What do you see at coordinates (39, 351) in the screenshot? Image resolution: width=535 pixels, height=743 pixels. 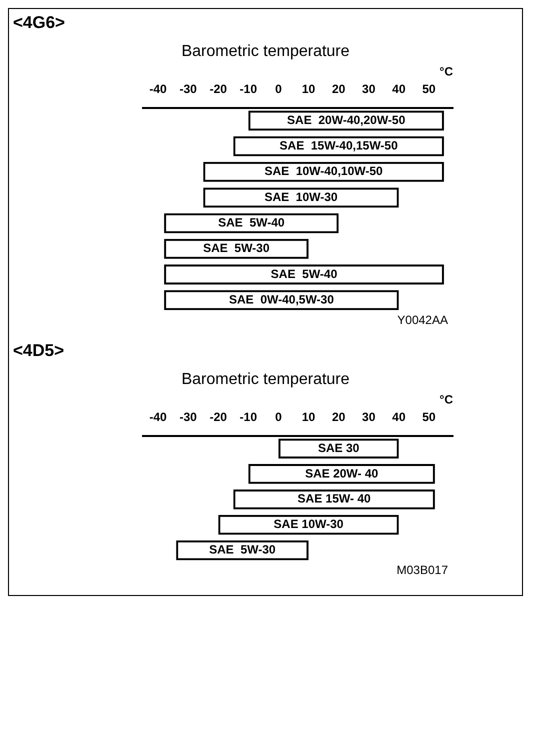 I see `chart-title: <4D5>` at bounding box center [39, 351].